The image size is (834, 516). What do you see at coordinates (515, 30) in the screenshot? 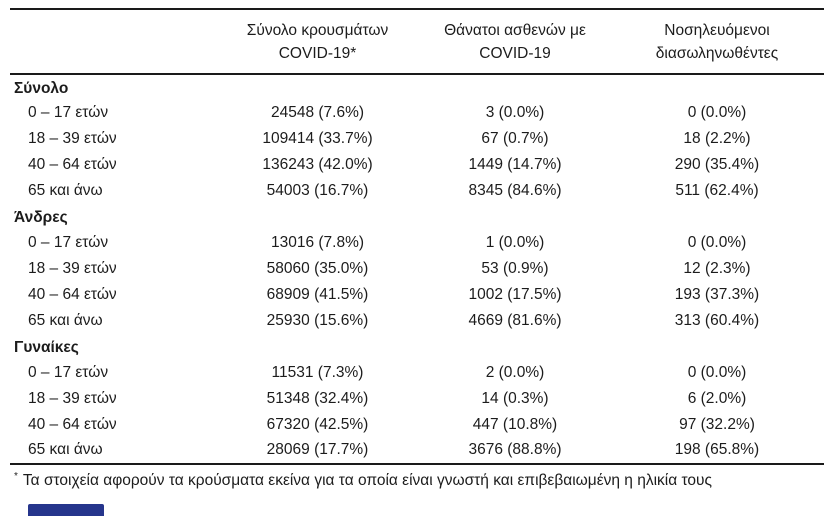
I see `header-deaths-line1: Θάνατοι ασθενών με` at bounding box center [515, 30].